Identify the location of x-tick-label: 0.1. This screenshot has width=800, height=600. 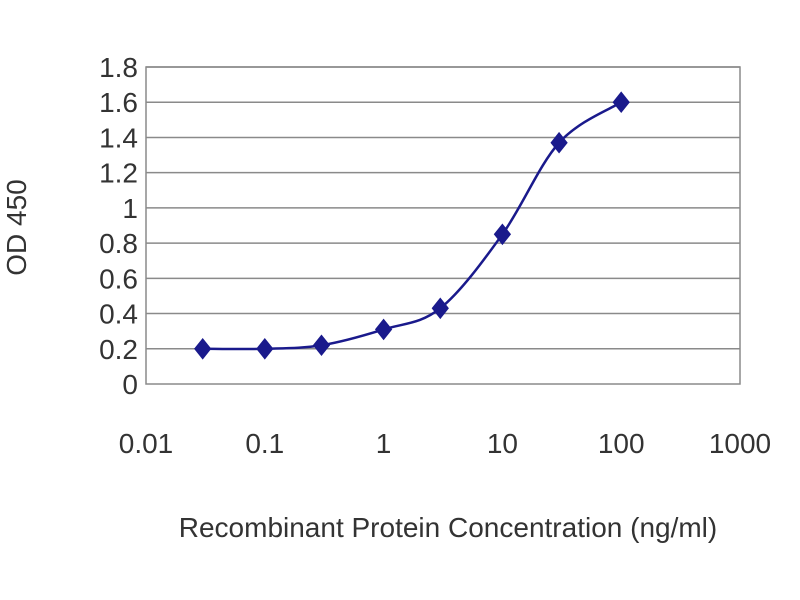
(264, 443).